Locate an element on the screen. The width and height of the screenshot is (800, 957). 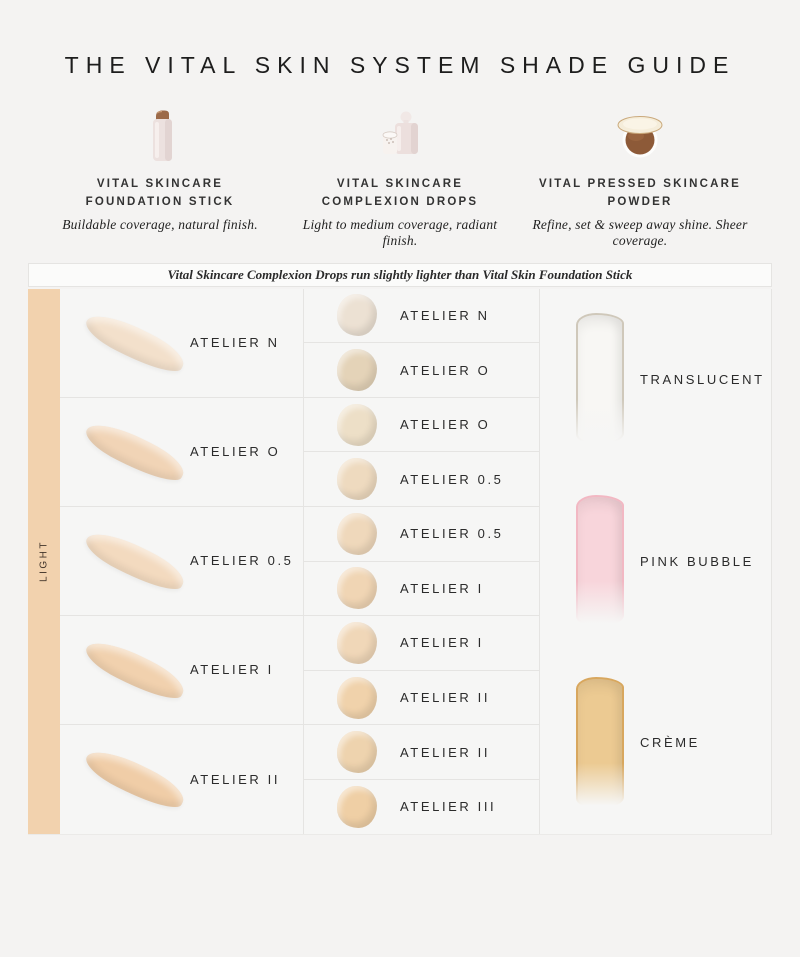
drops-shade-row: ATELIER III is located at coordinates (421, 807).